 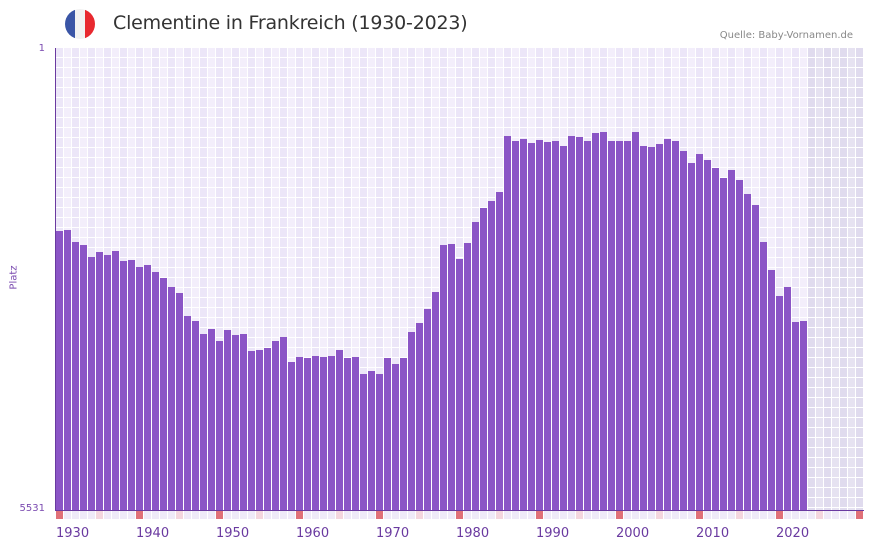 I want to click on bar-2001, so click(x=627, y=325).